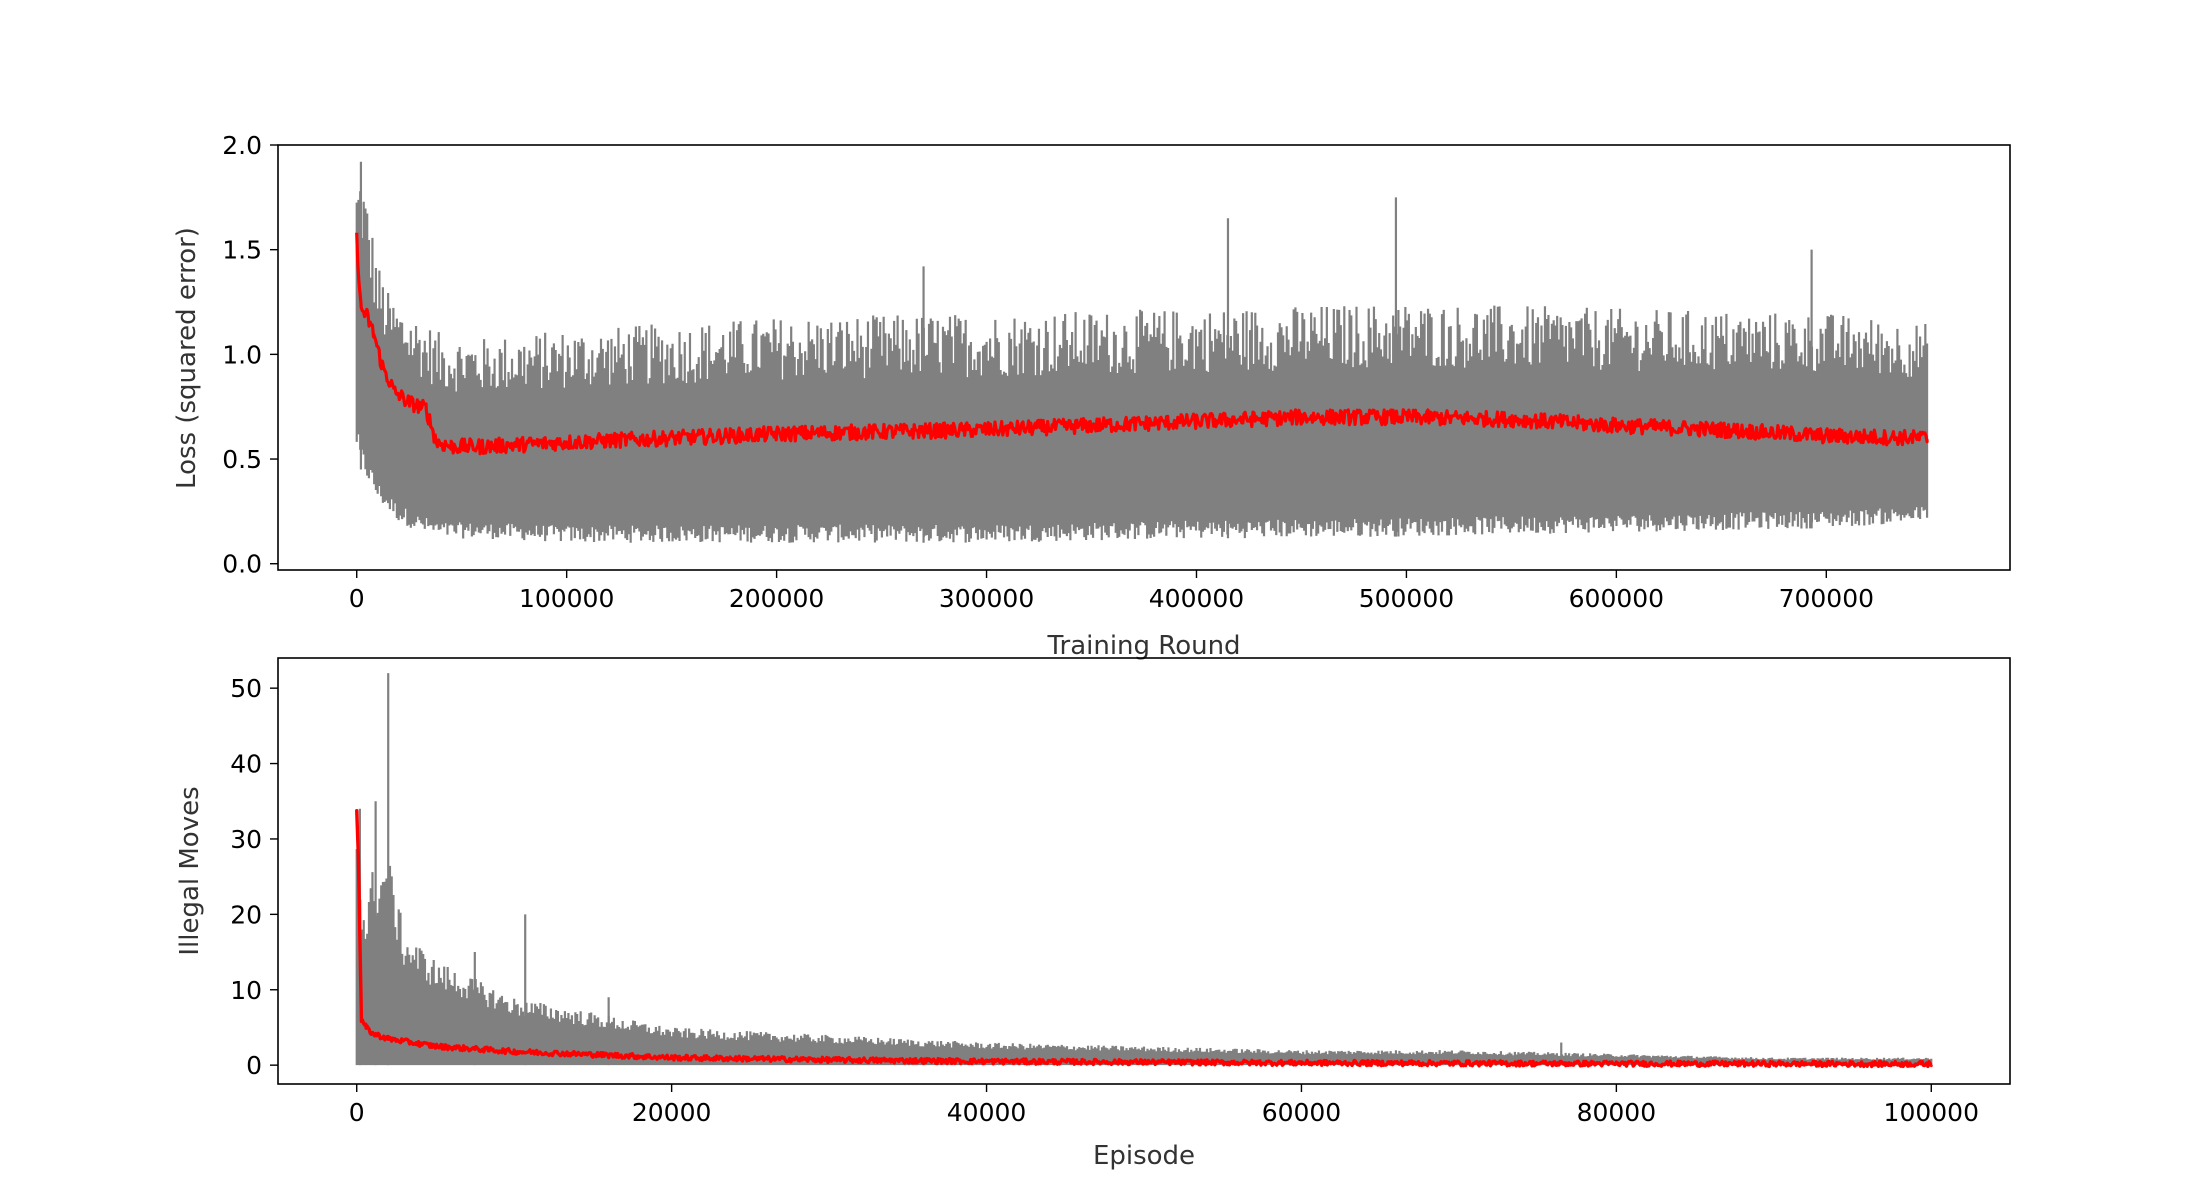 Image resolution: width=2200 pixels, height=1200 pixels. Describe the element at coordinates (1196, 598) in the screenshot. I see `loss-x-tick-label: 400000` at that location.